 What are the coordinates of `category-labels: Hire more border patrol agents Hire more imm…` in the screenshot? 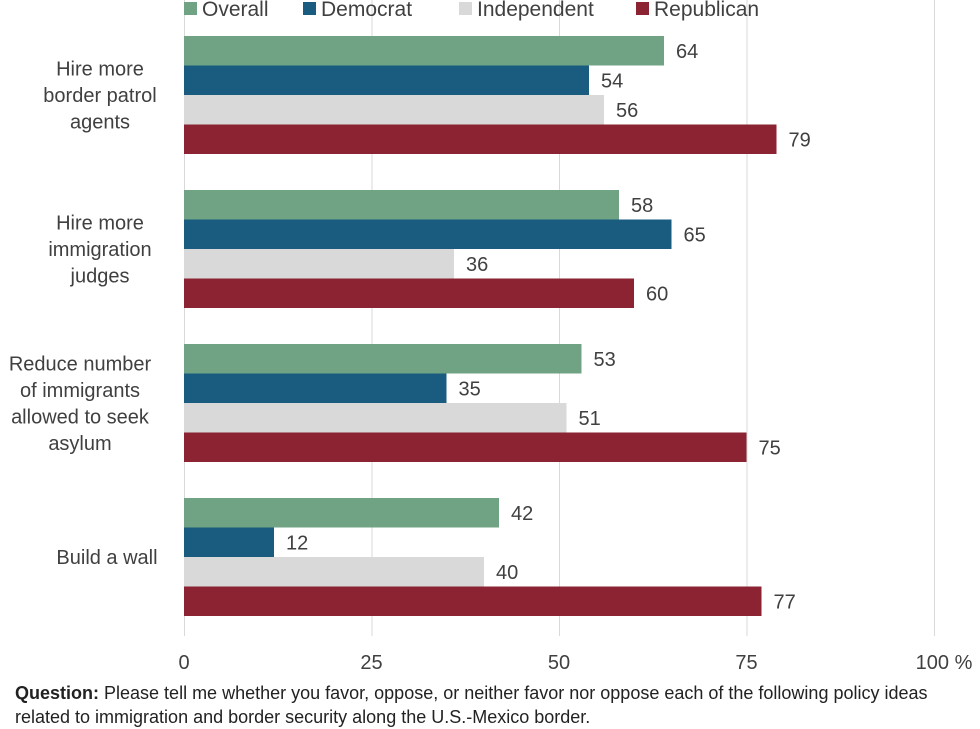 It's located at (83, 314).